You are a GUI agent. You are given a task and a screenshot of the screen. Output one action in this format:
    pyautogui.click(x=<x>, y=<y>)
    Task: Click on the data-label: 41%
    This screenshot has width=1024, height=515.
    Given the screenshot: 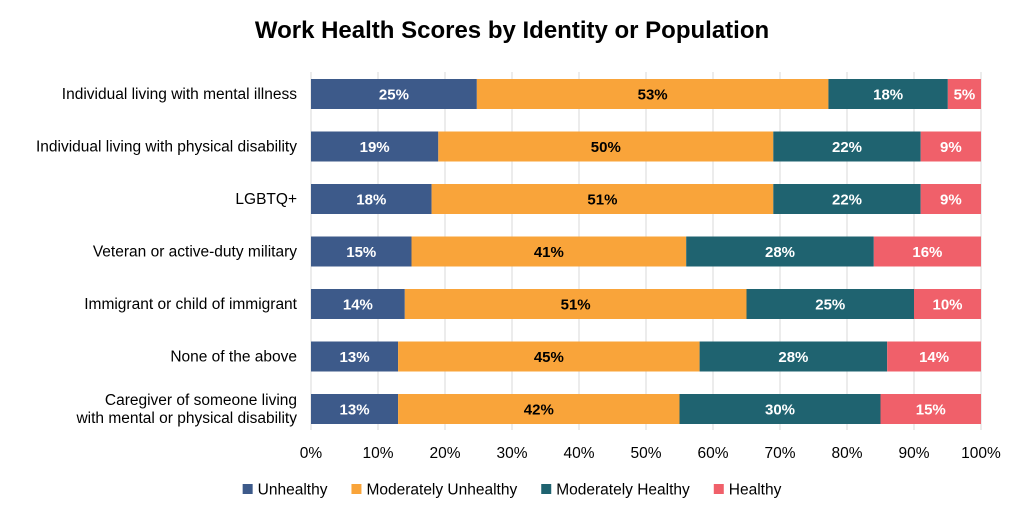 What is the action you would take?
    pyautogui.click(x=549, y=252)
    